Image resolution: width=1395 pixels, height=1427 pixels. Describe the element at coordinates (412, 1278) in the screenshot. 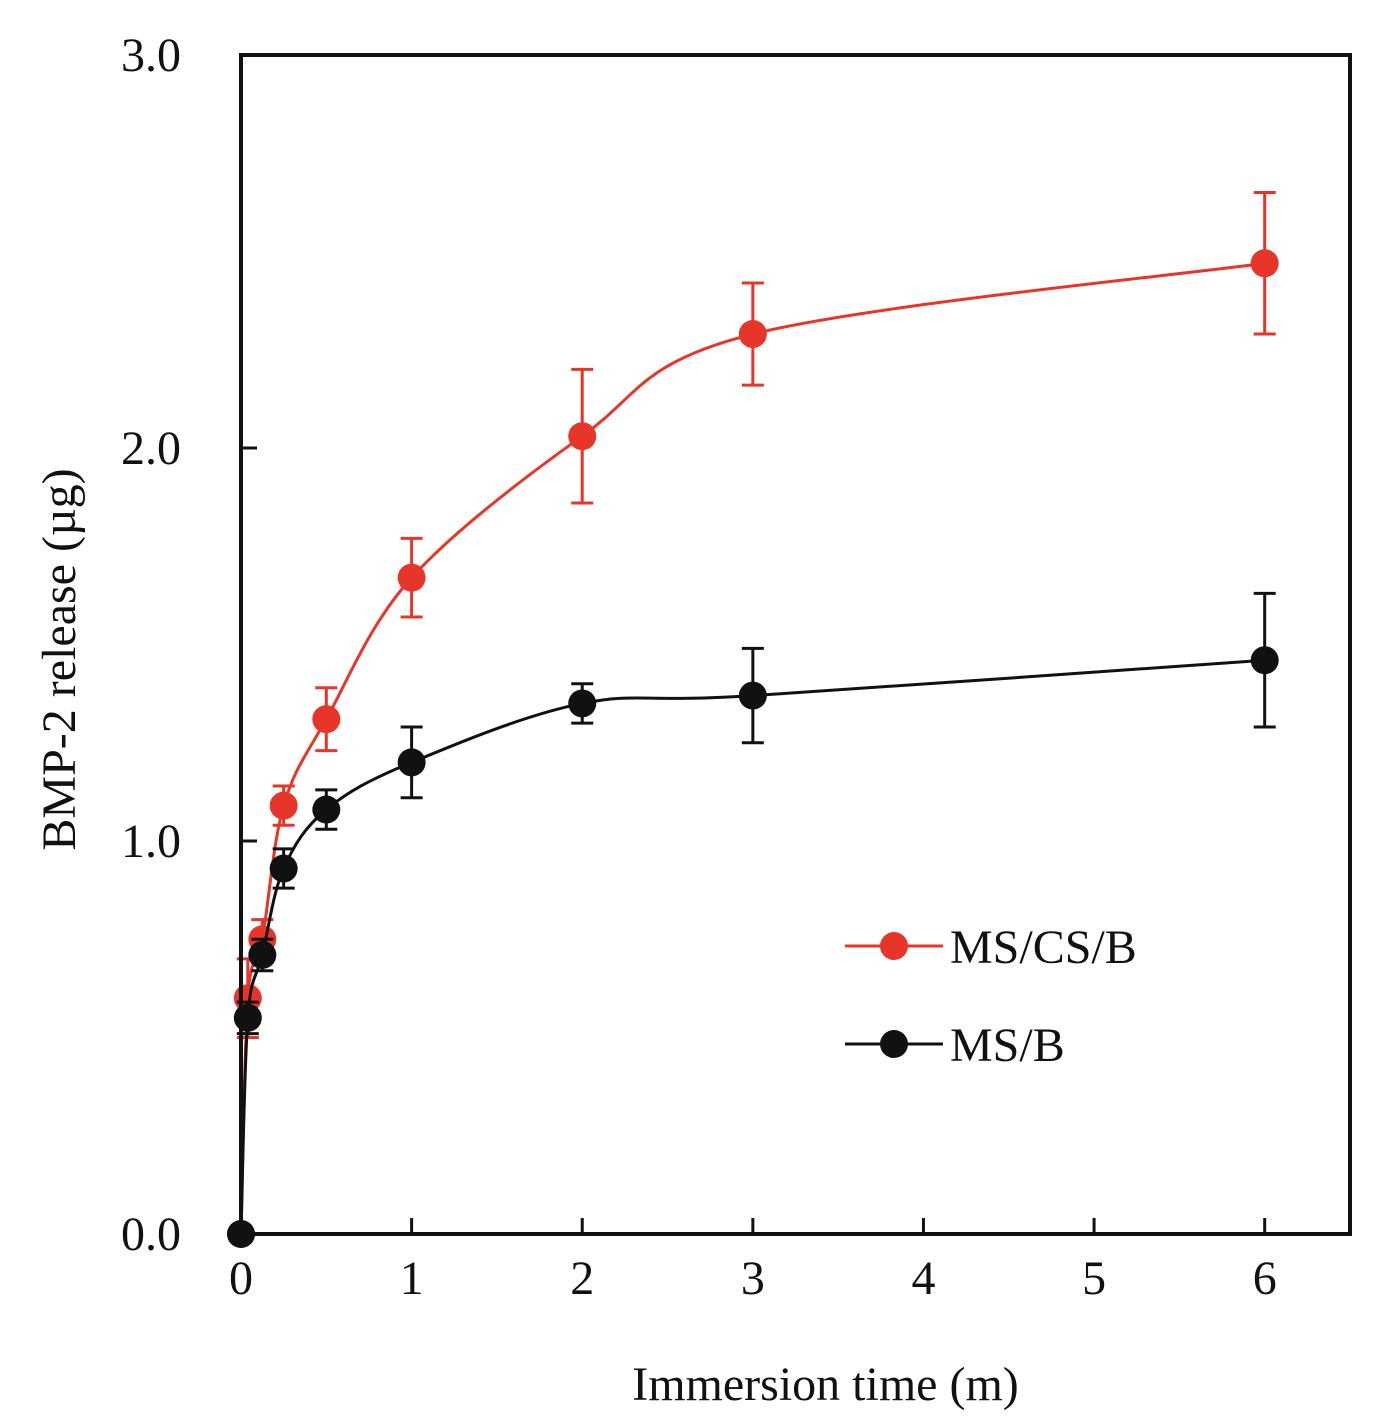

I see `x-tick-label: 1` at that location.